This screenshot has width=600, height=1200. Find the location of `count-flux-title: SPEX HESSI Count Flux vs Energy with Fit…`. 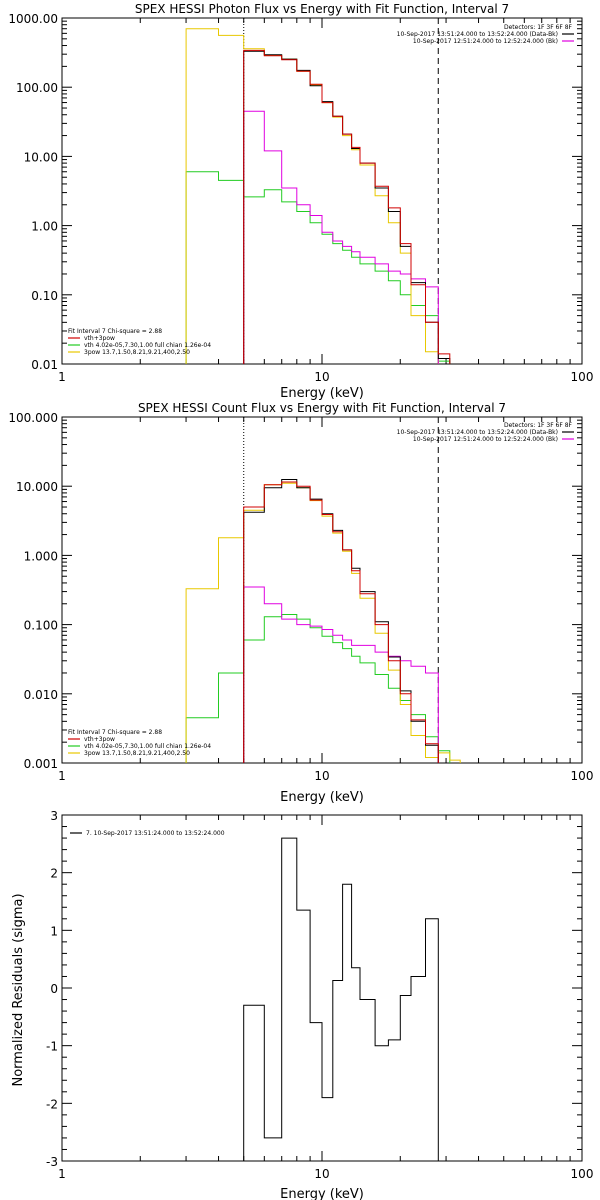

count-flux-title: SPEX HESSI Count Flux vs Energy with Fit… is located at coordinates (322, 408).